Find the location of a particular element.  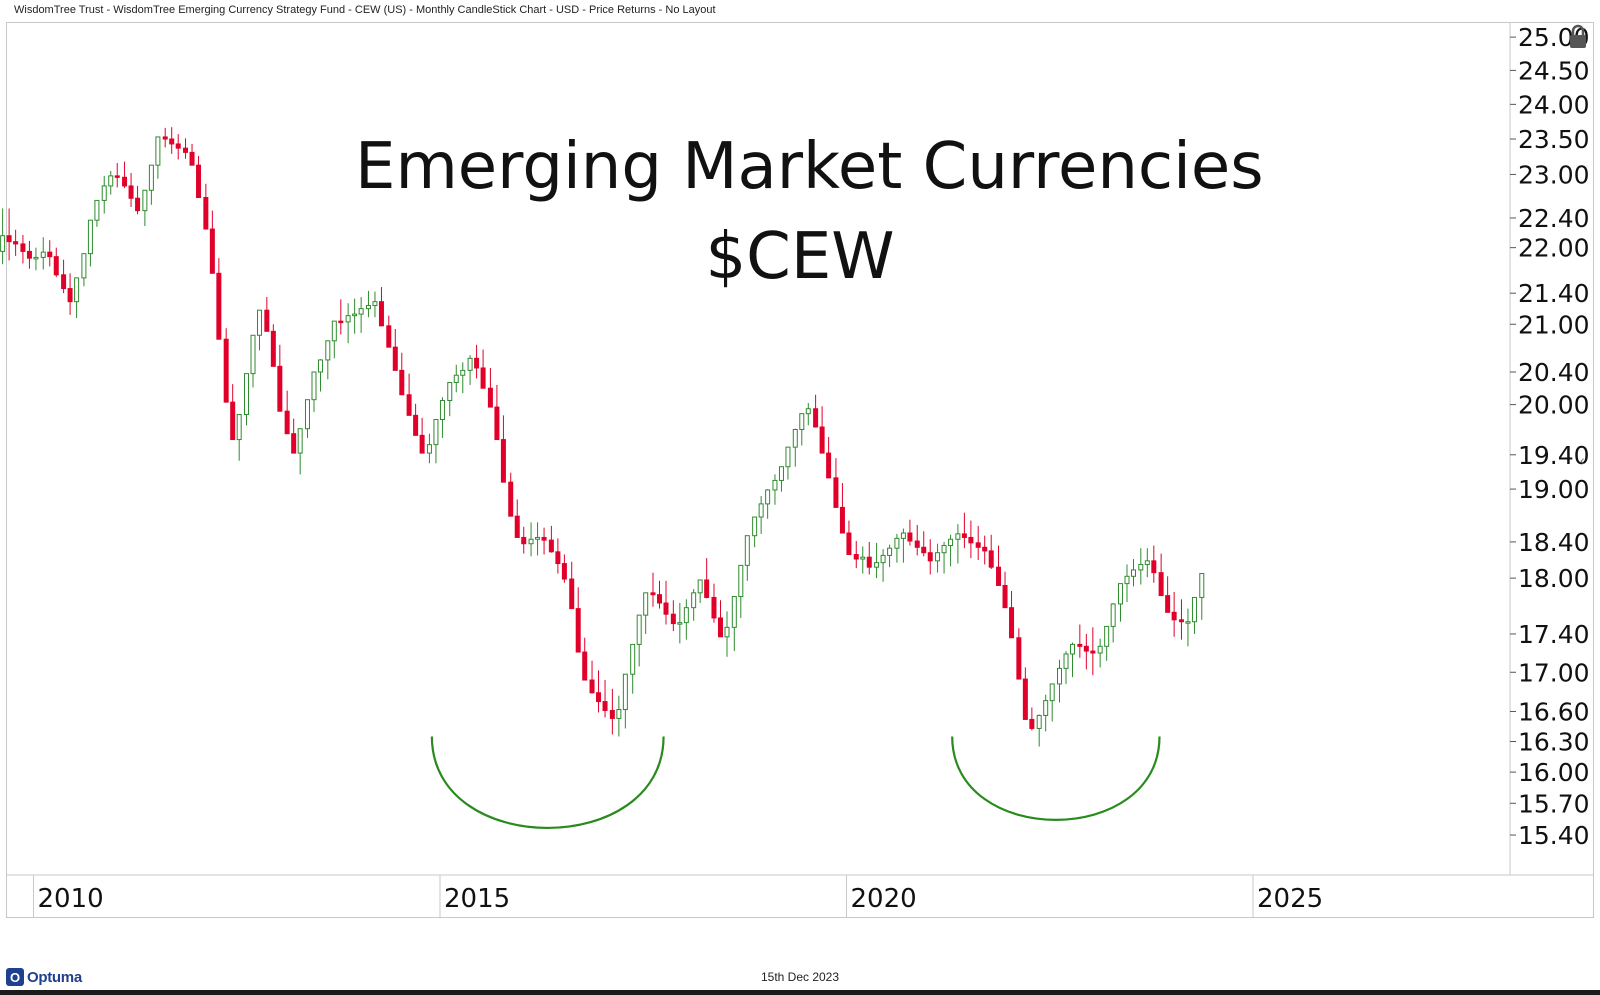

x-tick-label: 2010 is located at coordinates (71, 899).